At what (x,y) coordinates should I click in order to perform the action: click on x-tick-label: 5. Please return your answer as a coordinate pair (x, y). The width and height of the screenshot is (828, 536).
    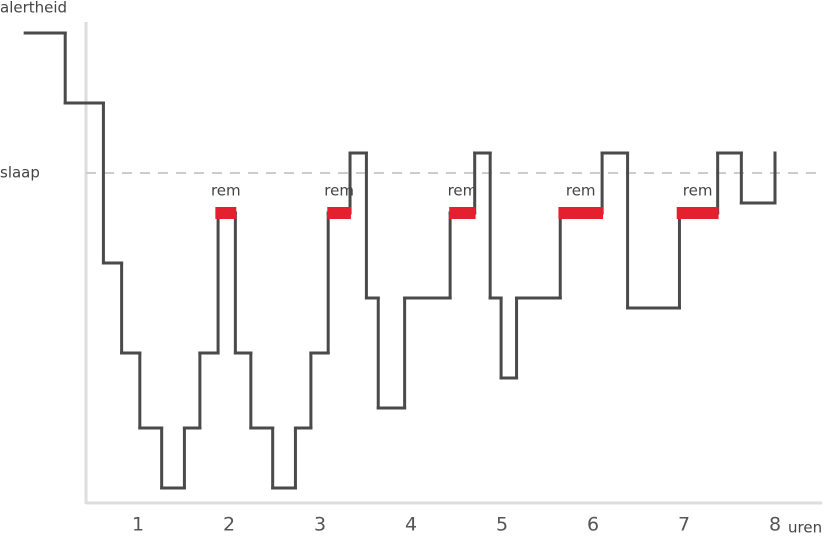
    Looking at the image, I should click on (502, 525).